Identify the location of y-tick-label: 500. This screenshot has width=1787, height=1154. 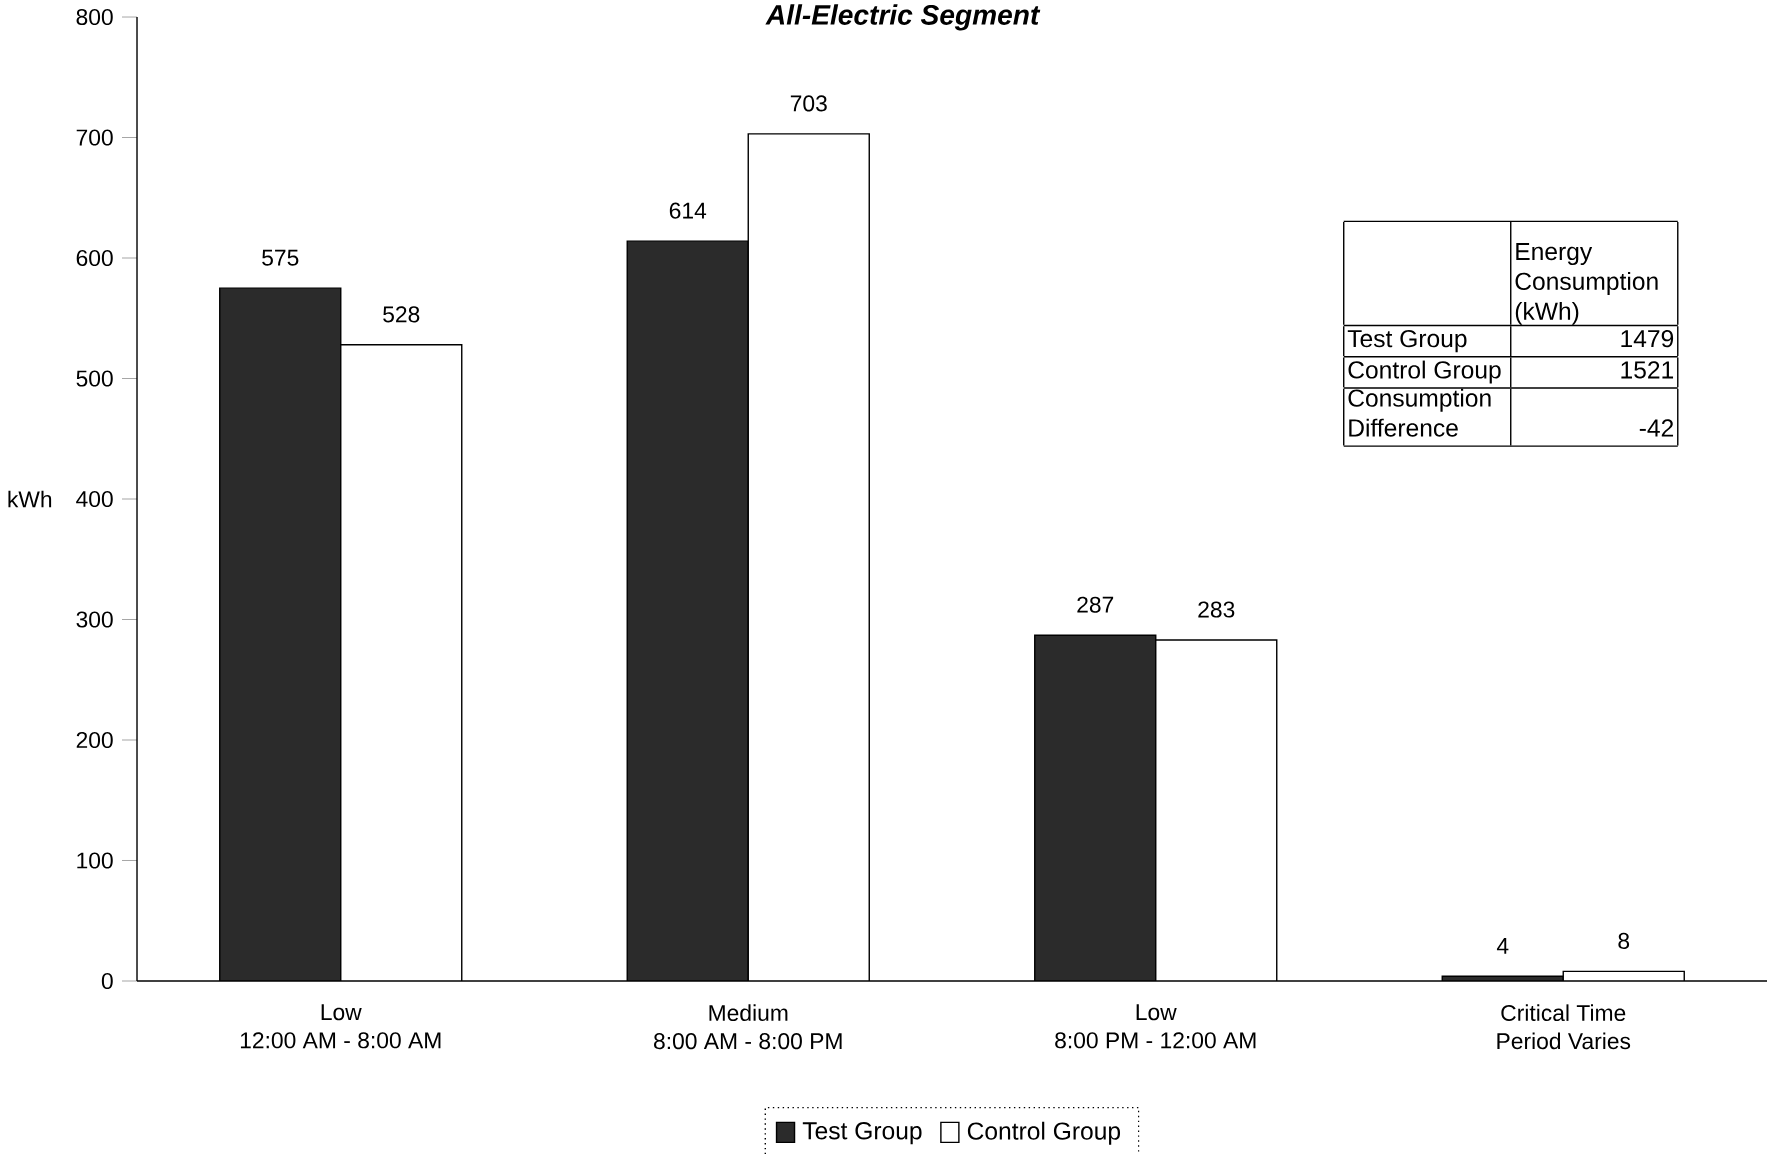
(94, 378).